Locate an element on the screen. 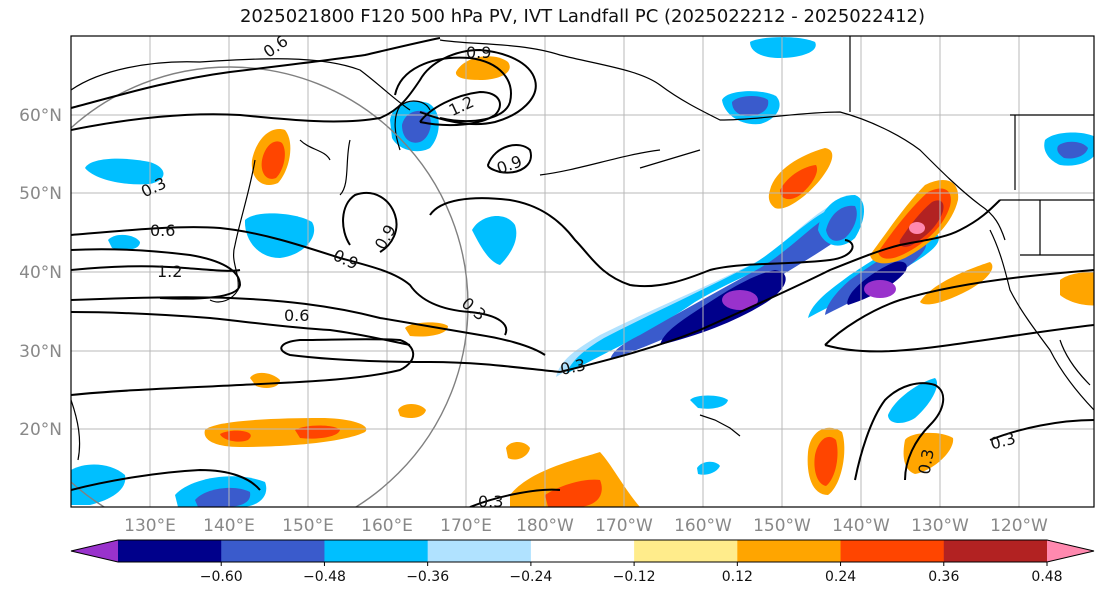 Image resolution: width=1105 pixels, height=601 pixels. positive-mid-small2 is located at coordinates (426, 329).